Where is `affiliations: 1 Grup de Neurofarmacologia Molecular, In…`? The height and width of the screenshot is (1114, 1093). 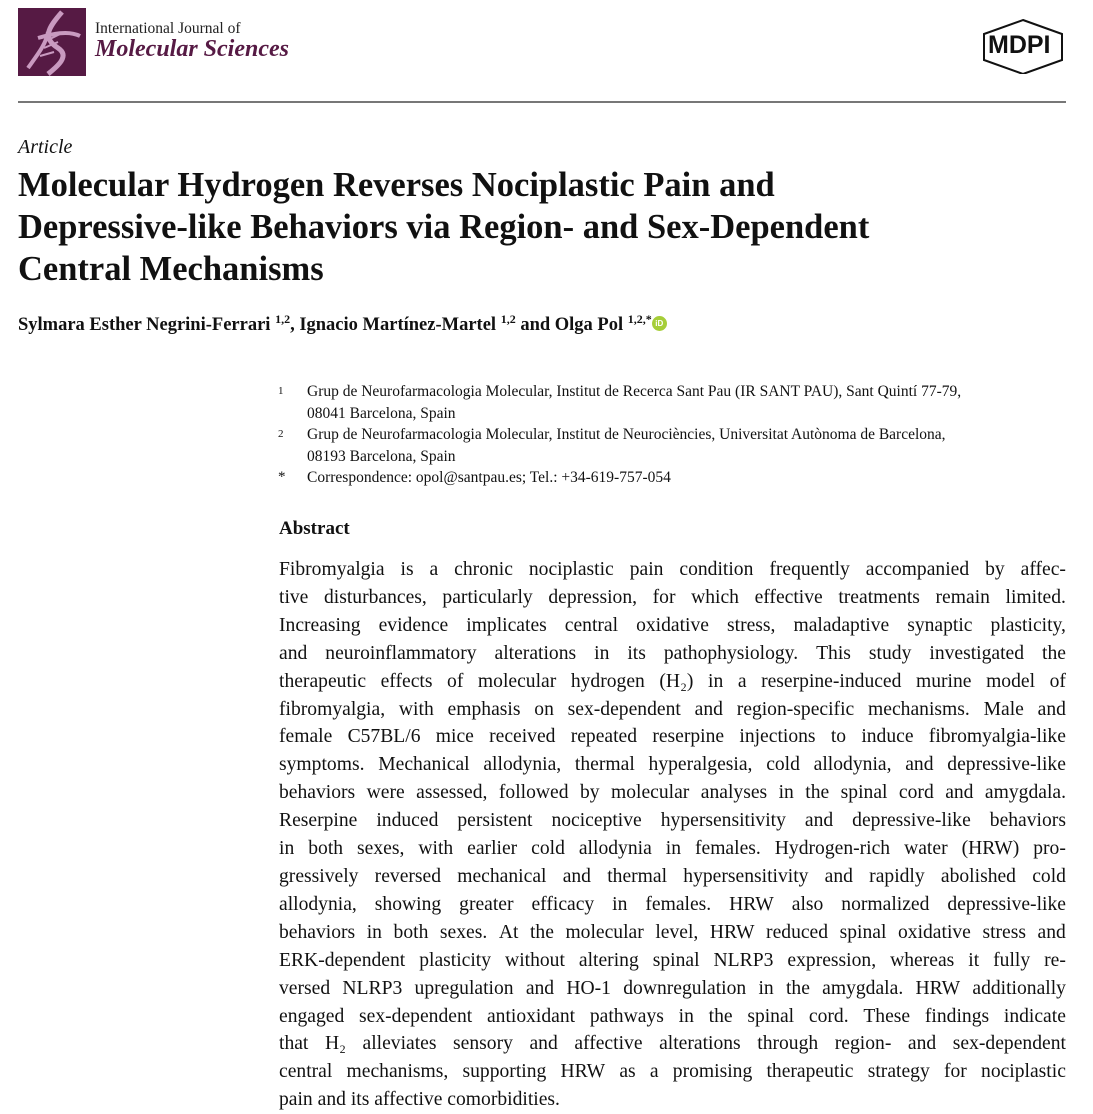
affiliations: 1 Grup de Neurofarmacologia Molecular, In… is located at coordinates (673, 435).